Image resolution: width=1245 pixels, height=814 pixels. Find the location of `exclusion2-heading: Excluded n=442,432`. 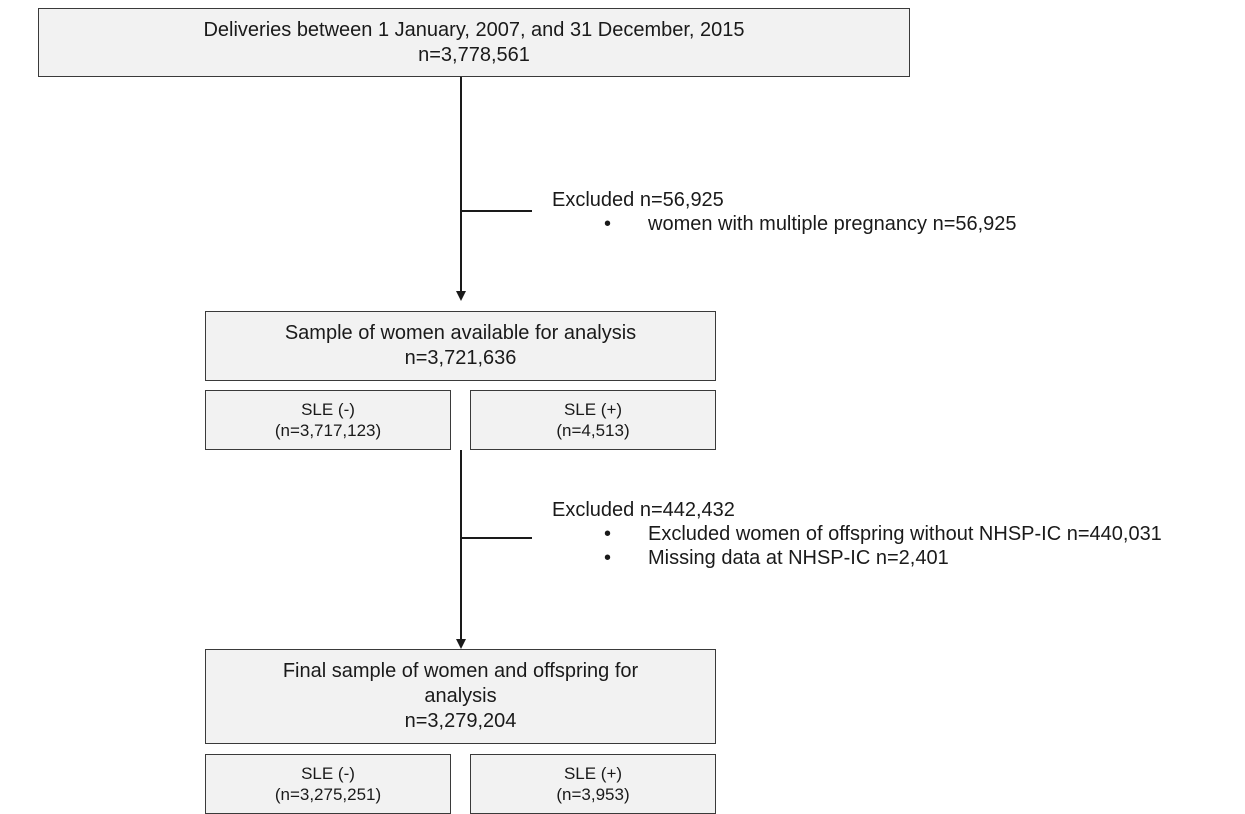

exclusion2-heading: Excluded n=442,432 is located at coordinates (643, 510).